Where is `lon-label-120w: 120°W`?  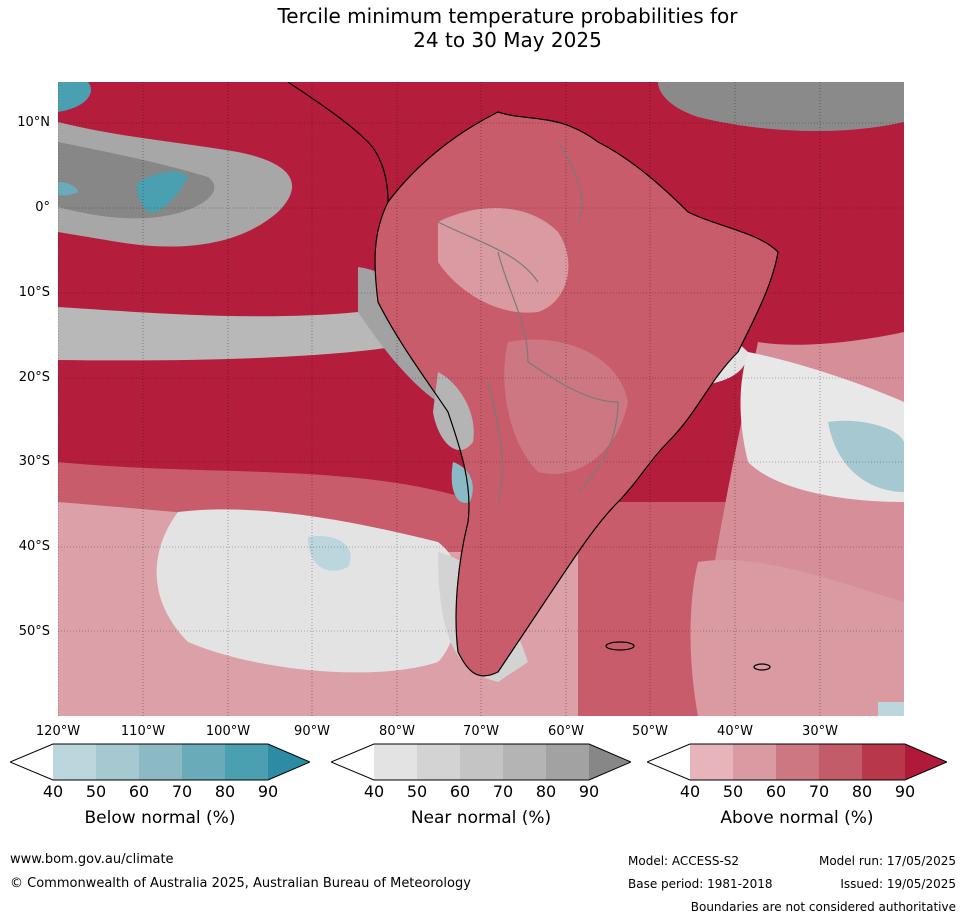 lon-label-120w: 120°W is located at coordinates (58, 731).